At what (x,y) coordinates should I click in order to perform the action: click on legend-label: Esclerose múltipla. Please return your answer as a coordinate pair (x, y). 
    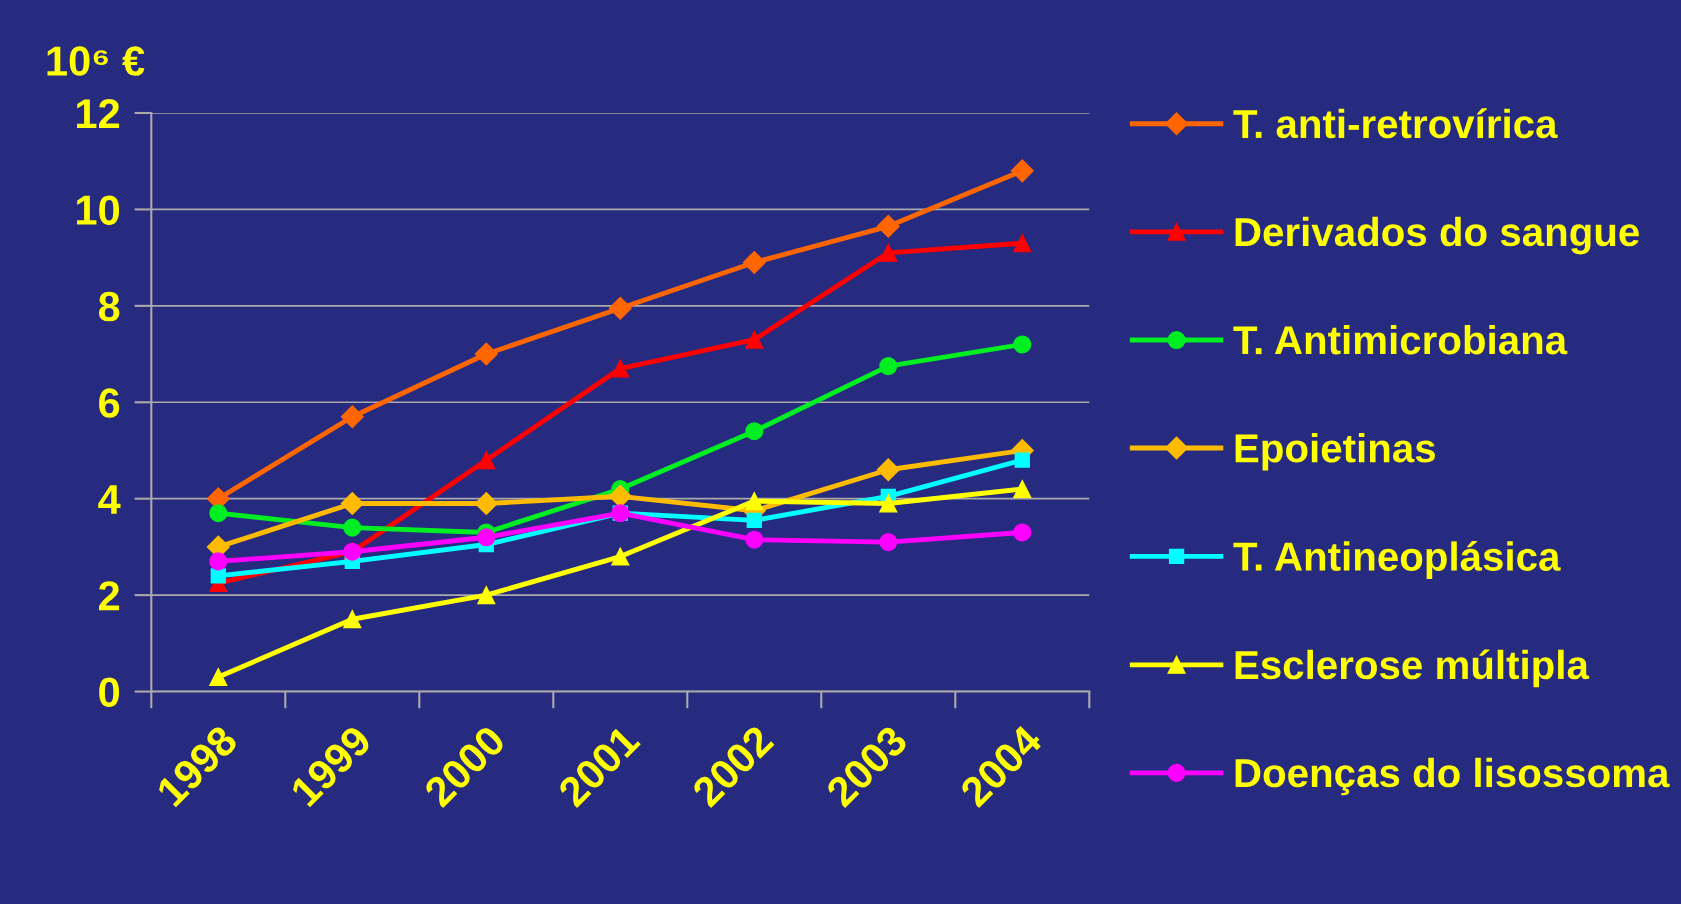
    Looking at the image, I should click on (1412, 668).